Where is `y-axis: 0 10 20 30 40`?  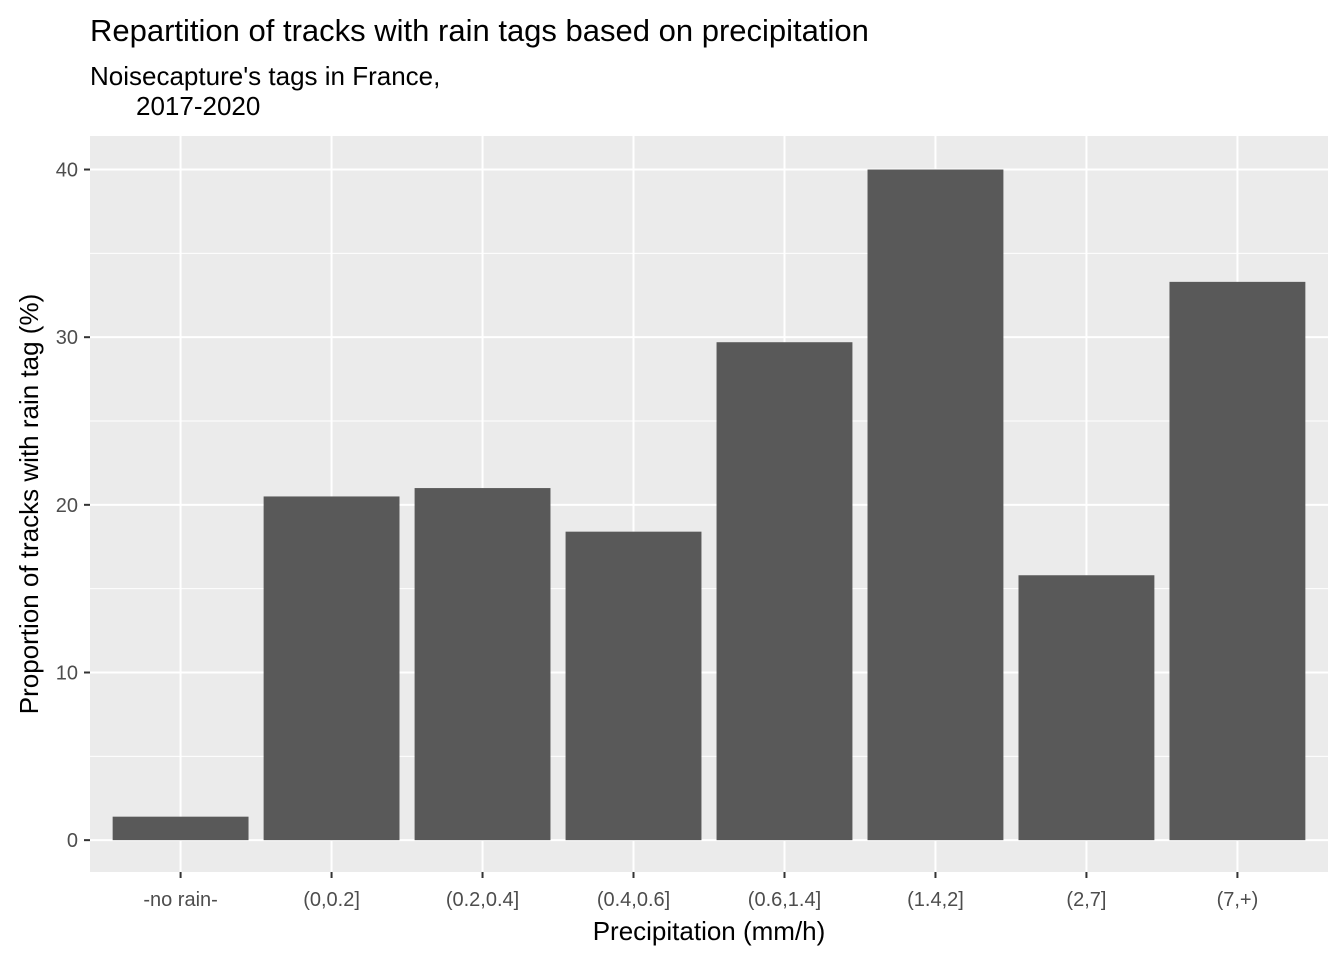 y-axis: 0 10 20 30 40 is located at coordinates (73, 506).